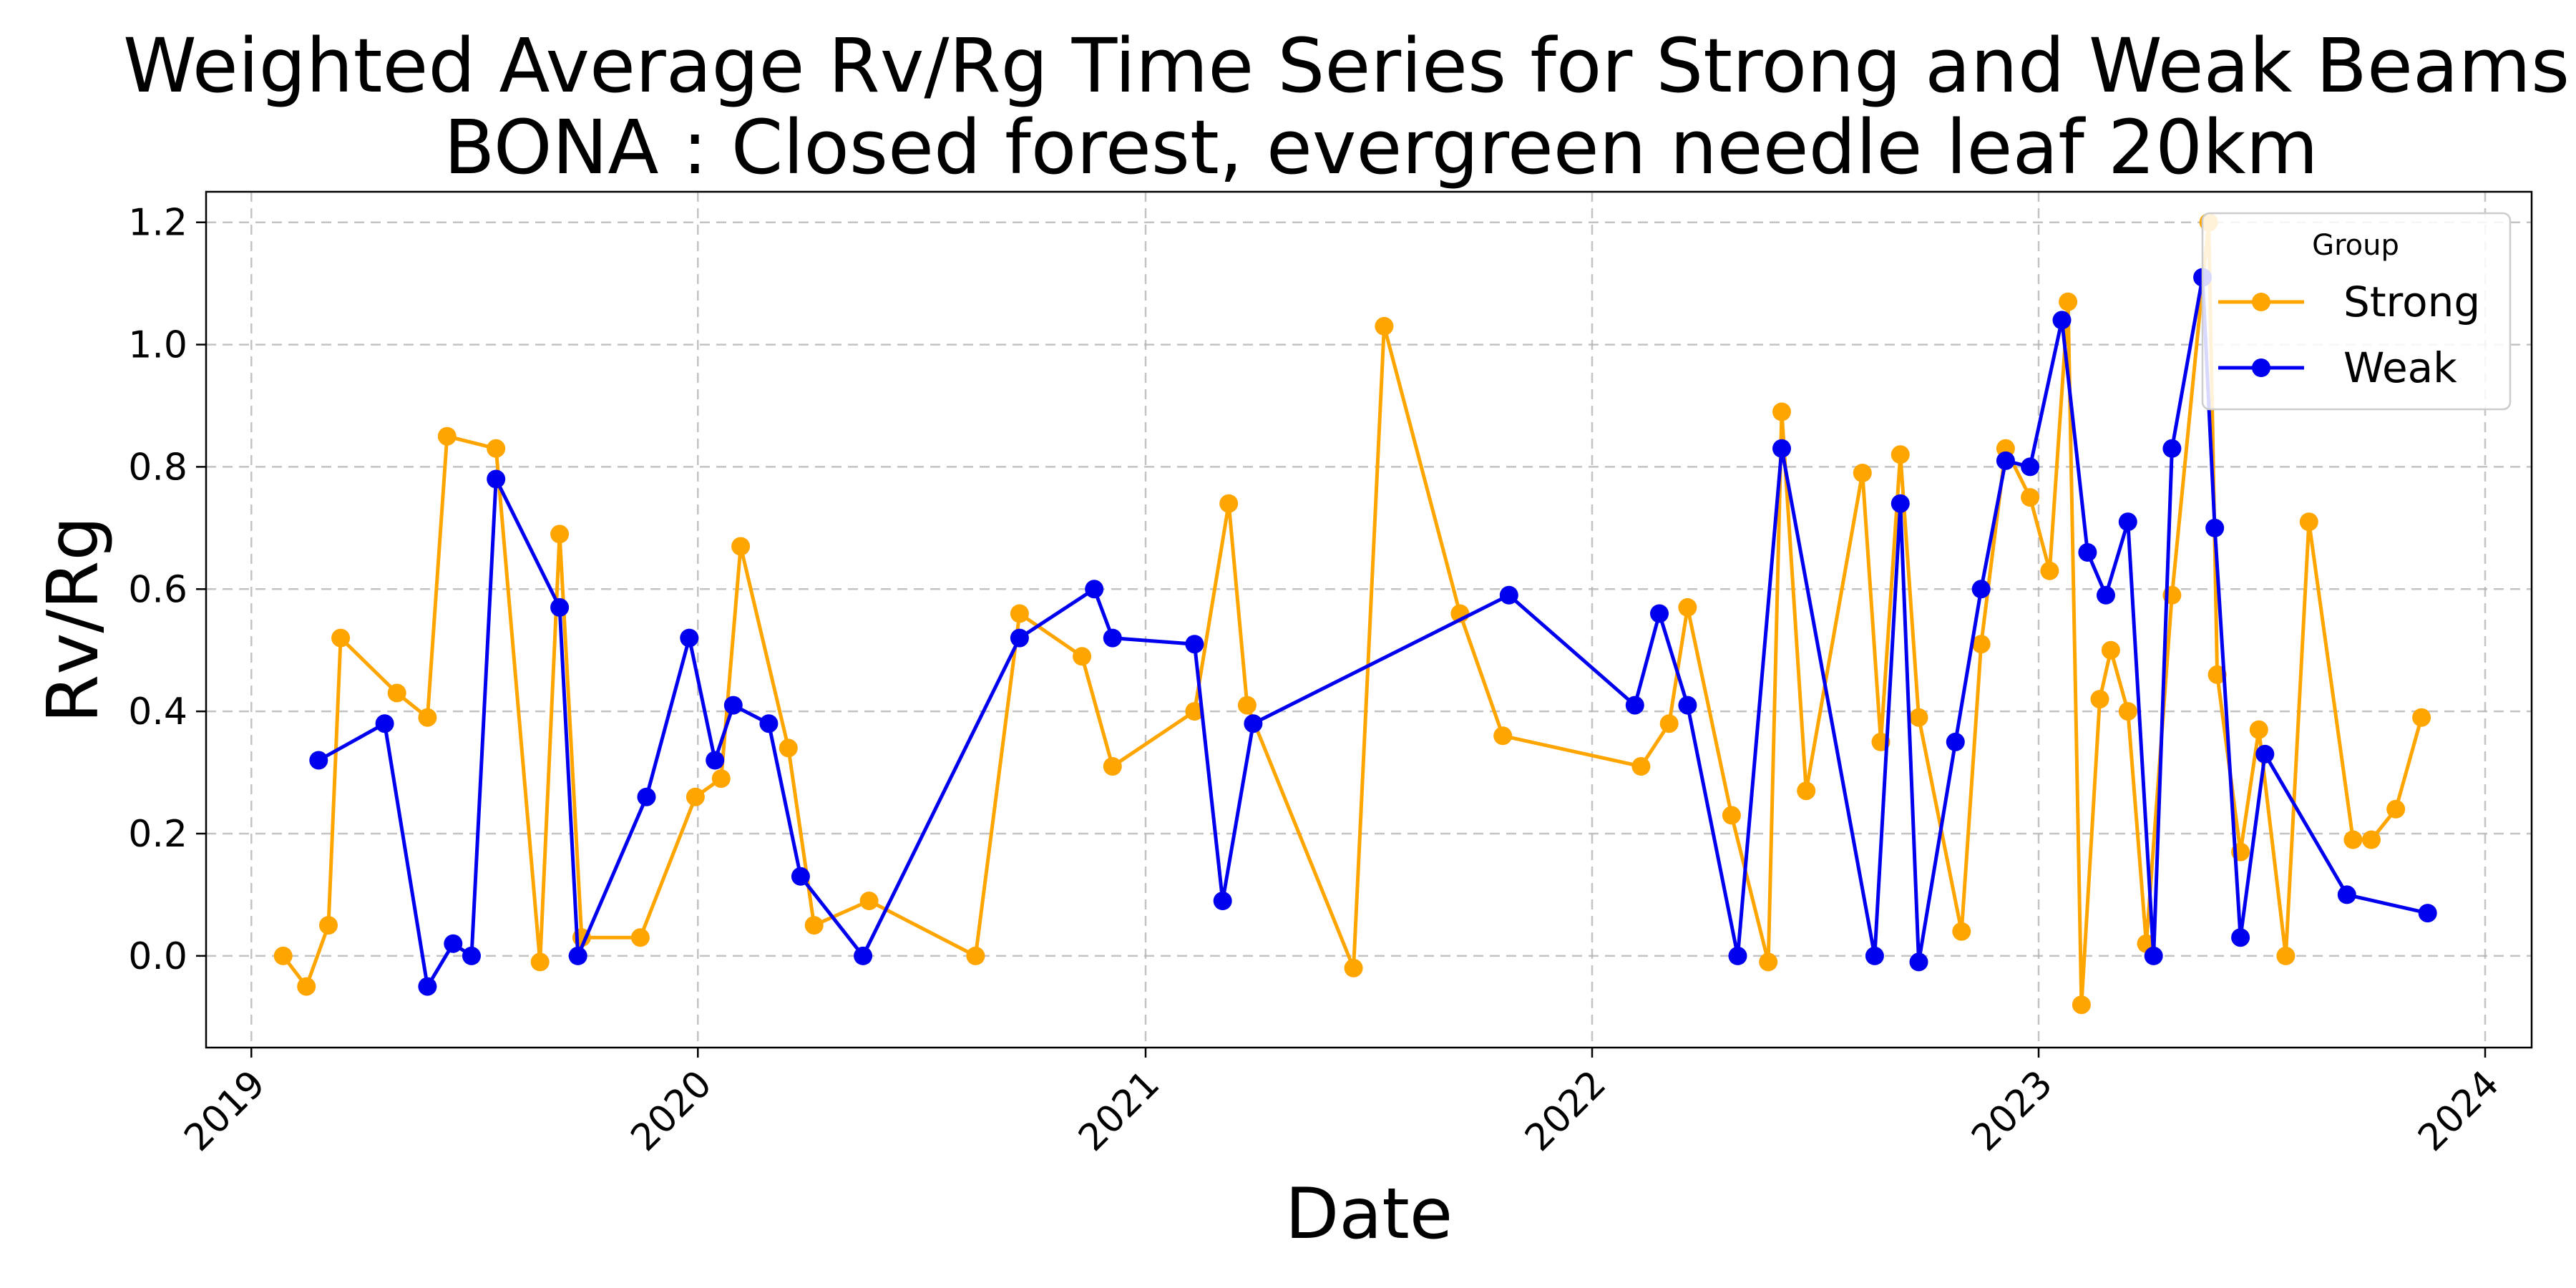 Image resolution: width=2576 pixels, height=1288 pixels. I want to click on legend-label-strong: Strong, so click(2411, 302).